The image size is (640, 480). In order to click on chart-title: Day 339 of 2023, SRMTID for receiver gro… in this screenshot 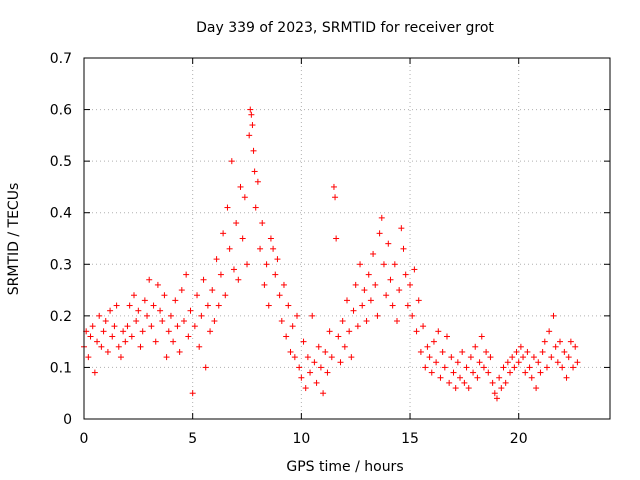, I will do `click(345, 28)`.